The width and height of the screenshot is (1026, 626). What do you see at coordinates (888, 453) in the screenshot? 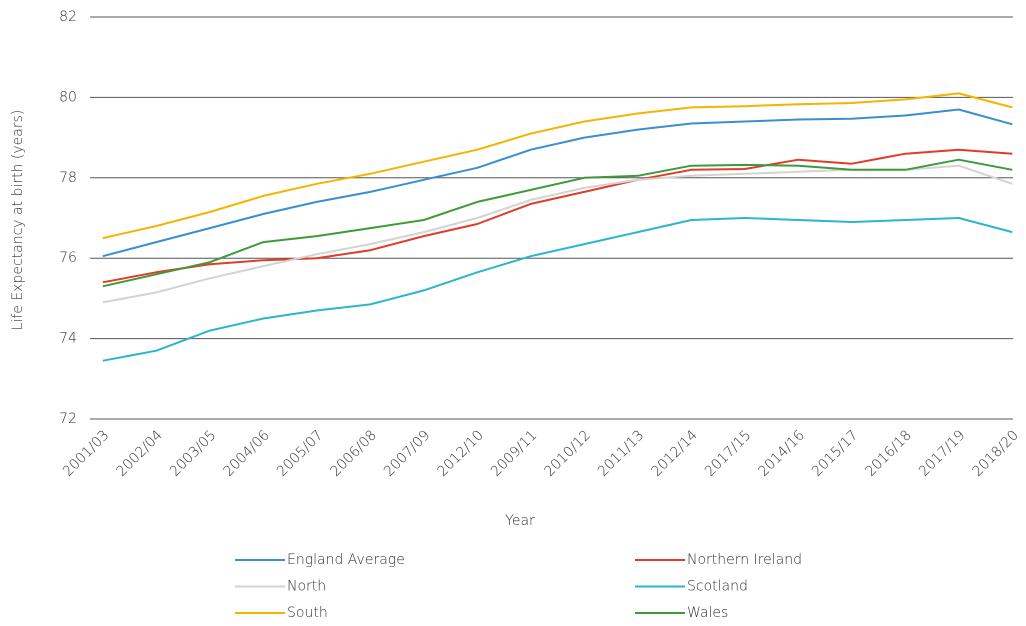
I see `x-tick-label: 2016/18` at bounding box center [888, 453].